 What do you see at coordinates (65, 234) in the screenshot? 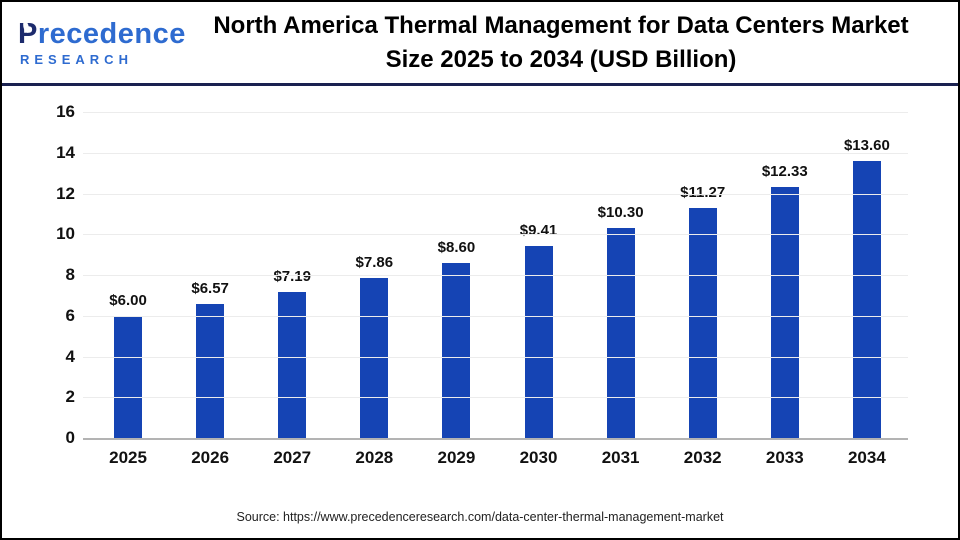
I see `y-tick-label: 10` at bounding box center [65, 234].